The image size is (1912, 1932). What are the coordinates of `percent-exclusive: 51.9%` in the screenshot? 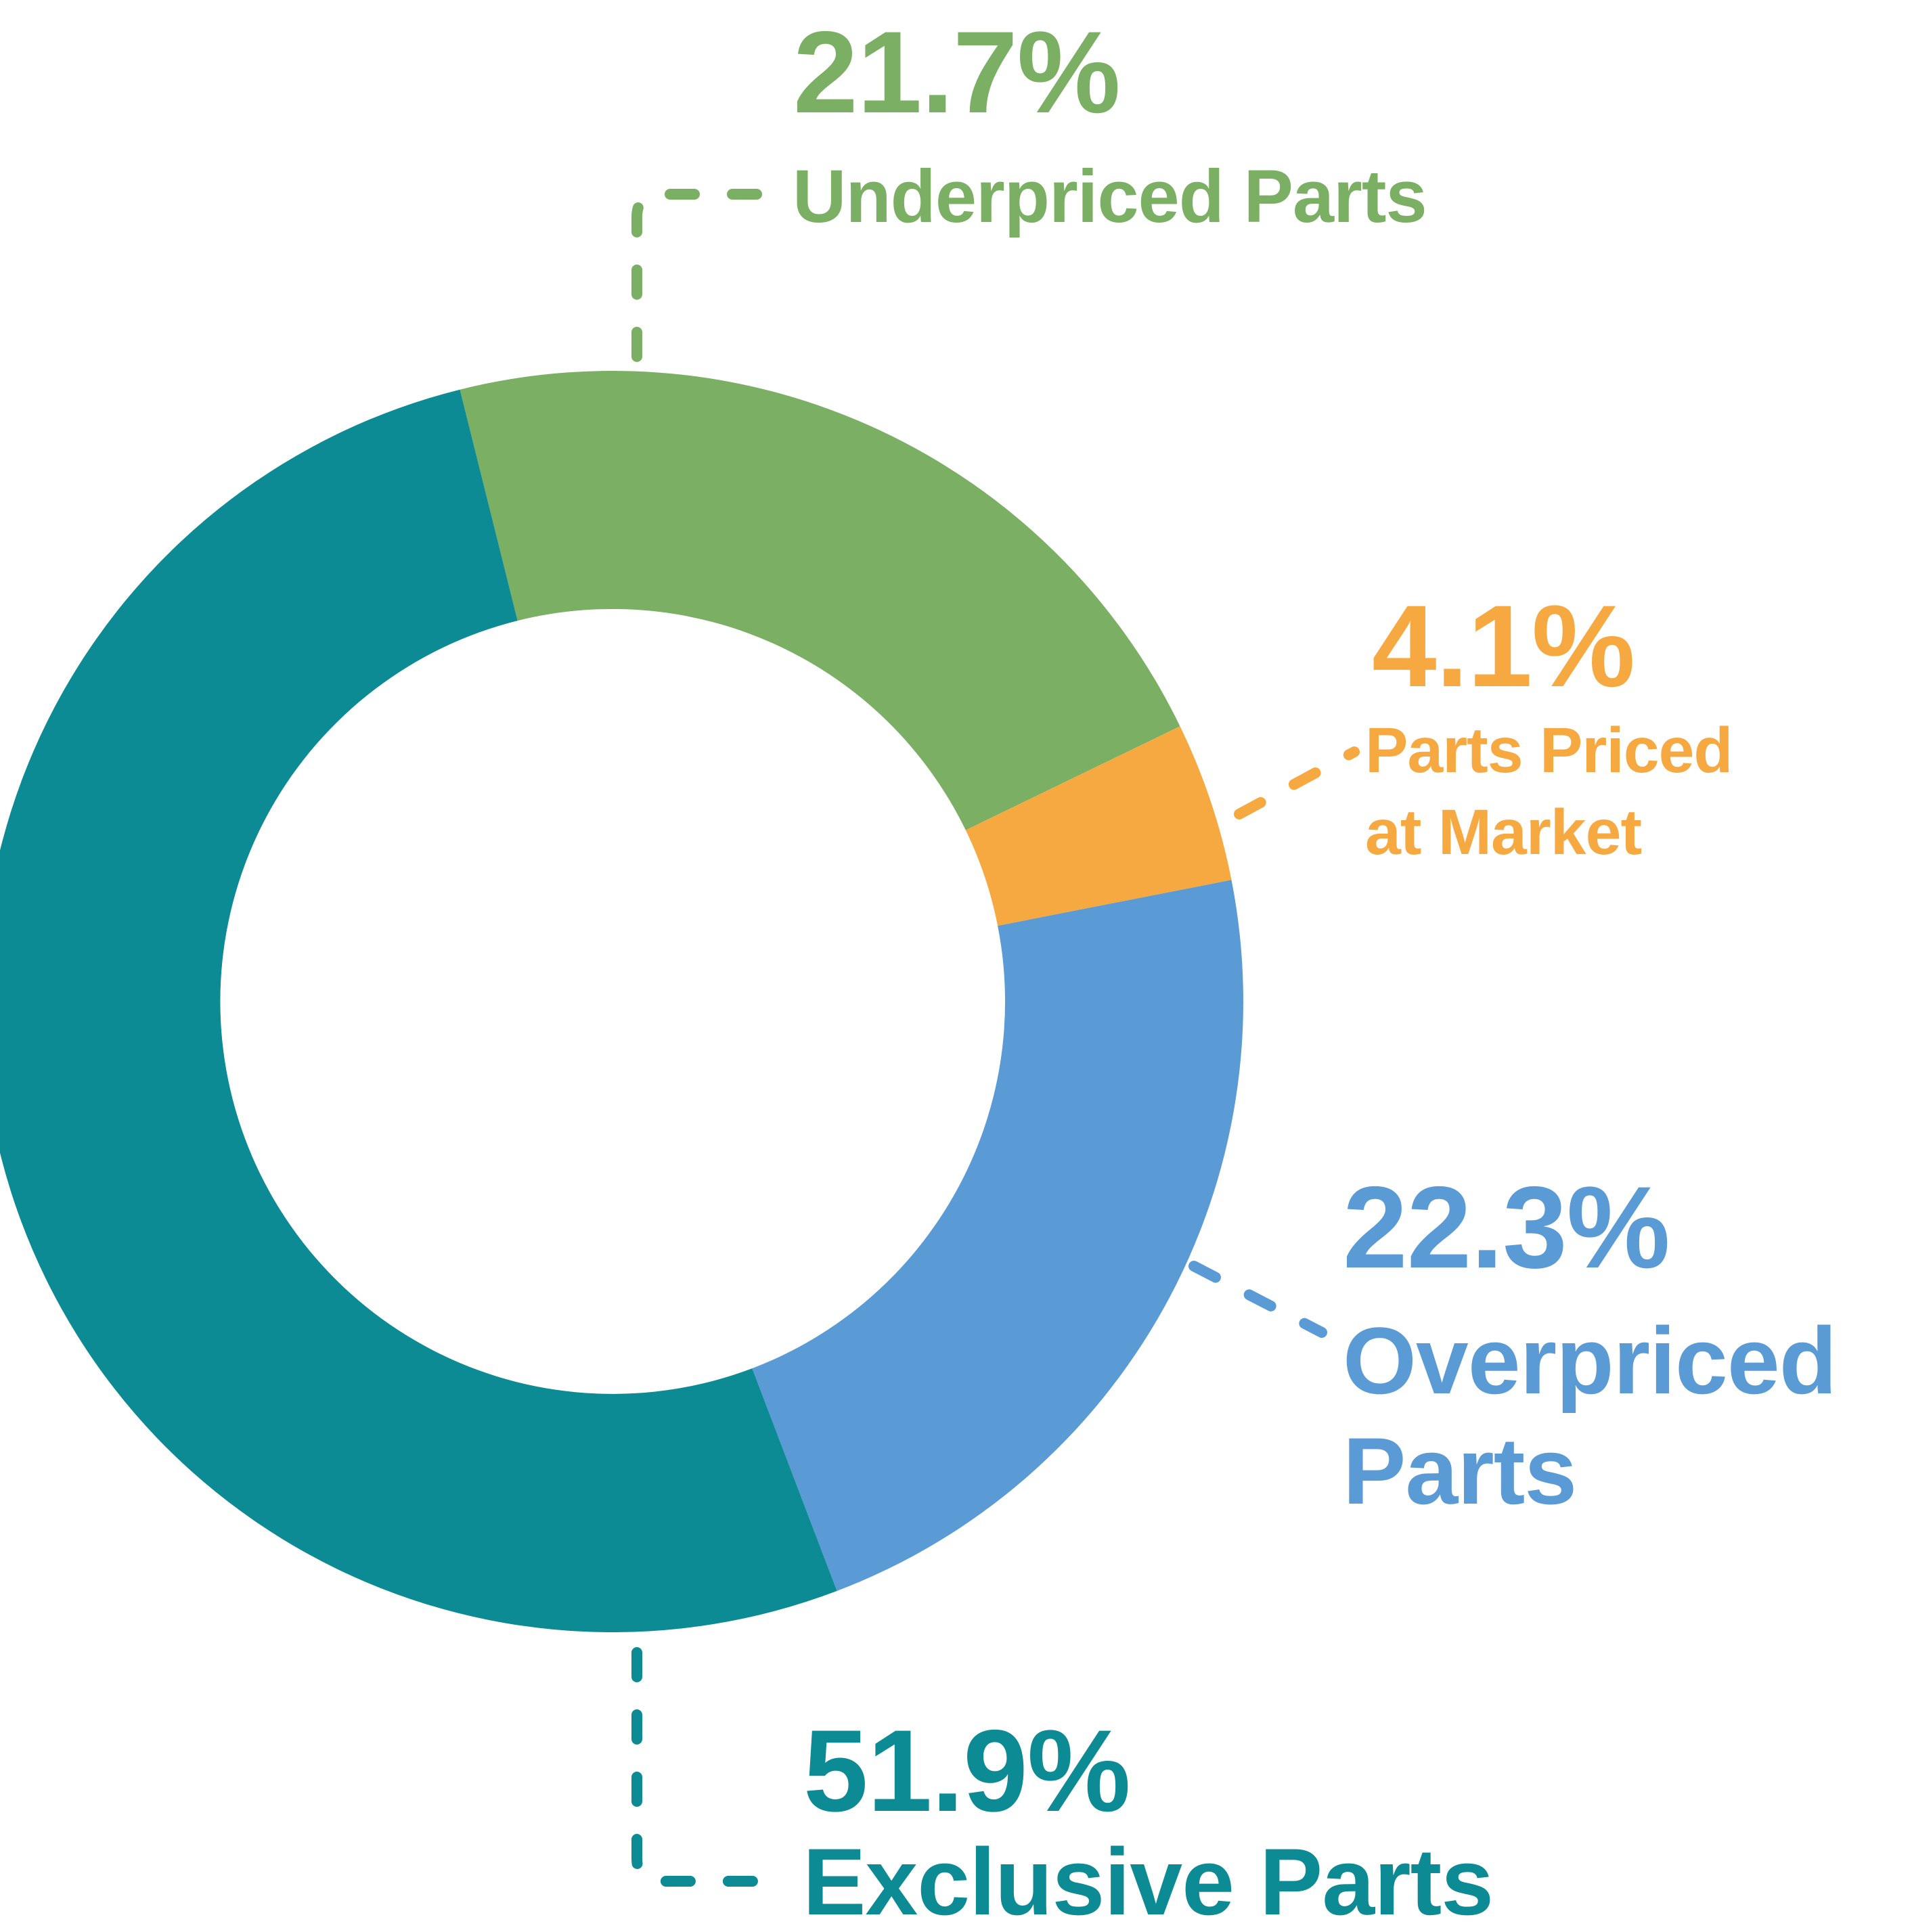 It's located at (967, 1771).